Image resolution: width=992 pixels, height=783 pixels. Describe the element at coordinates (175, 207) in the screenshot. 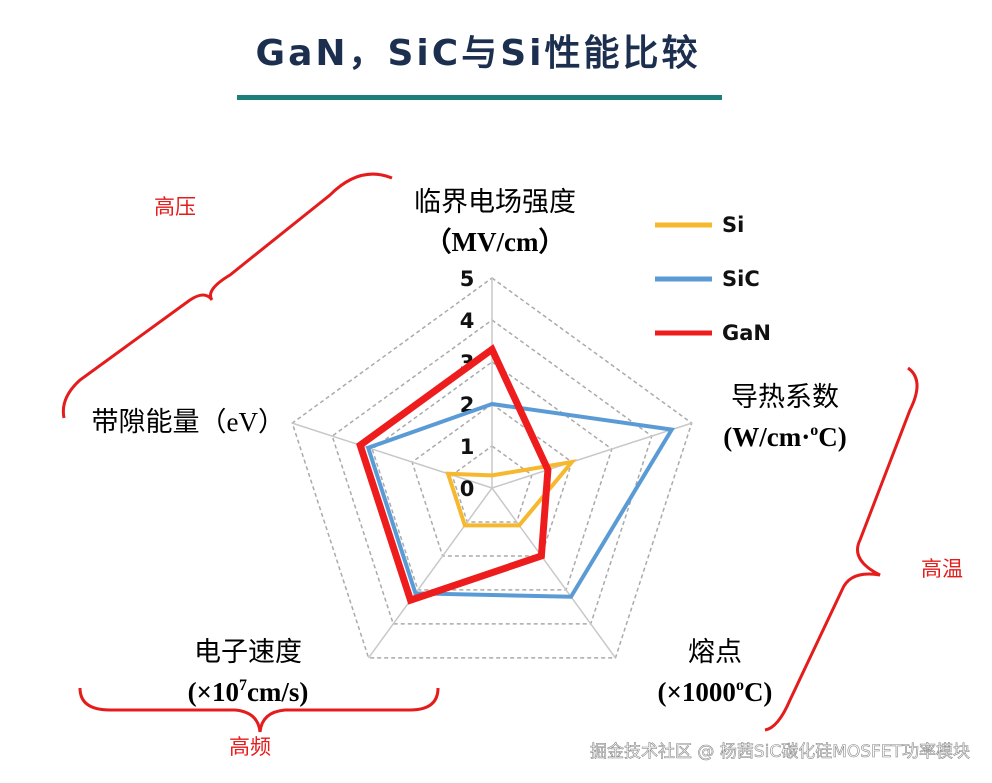

I see `annotation: 高压` at that location.